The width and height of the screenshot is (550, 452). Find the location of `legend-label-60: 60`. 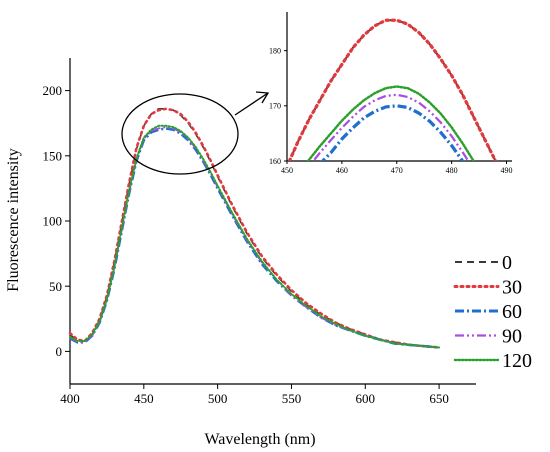

legend-label-60: 60 is located at coordinates (512, 312).